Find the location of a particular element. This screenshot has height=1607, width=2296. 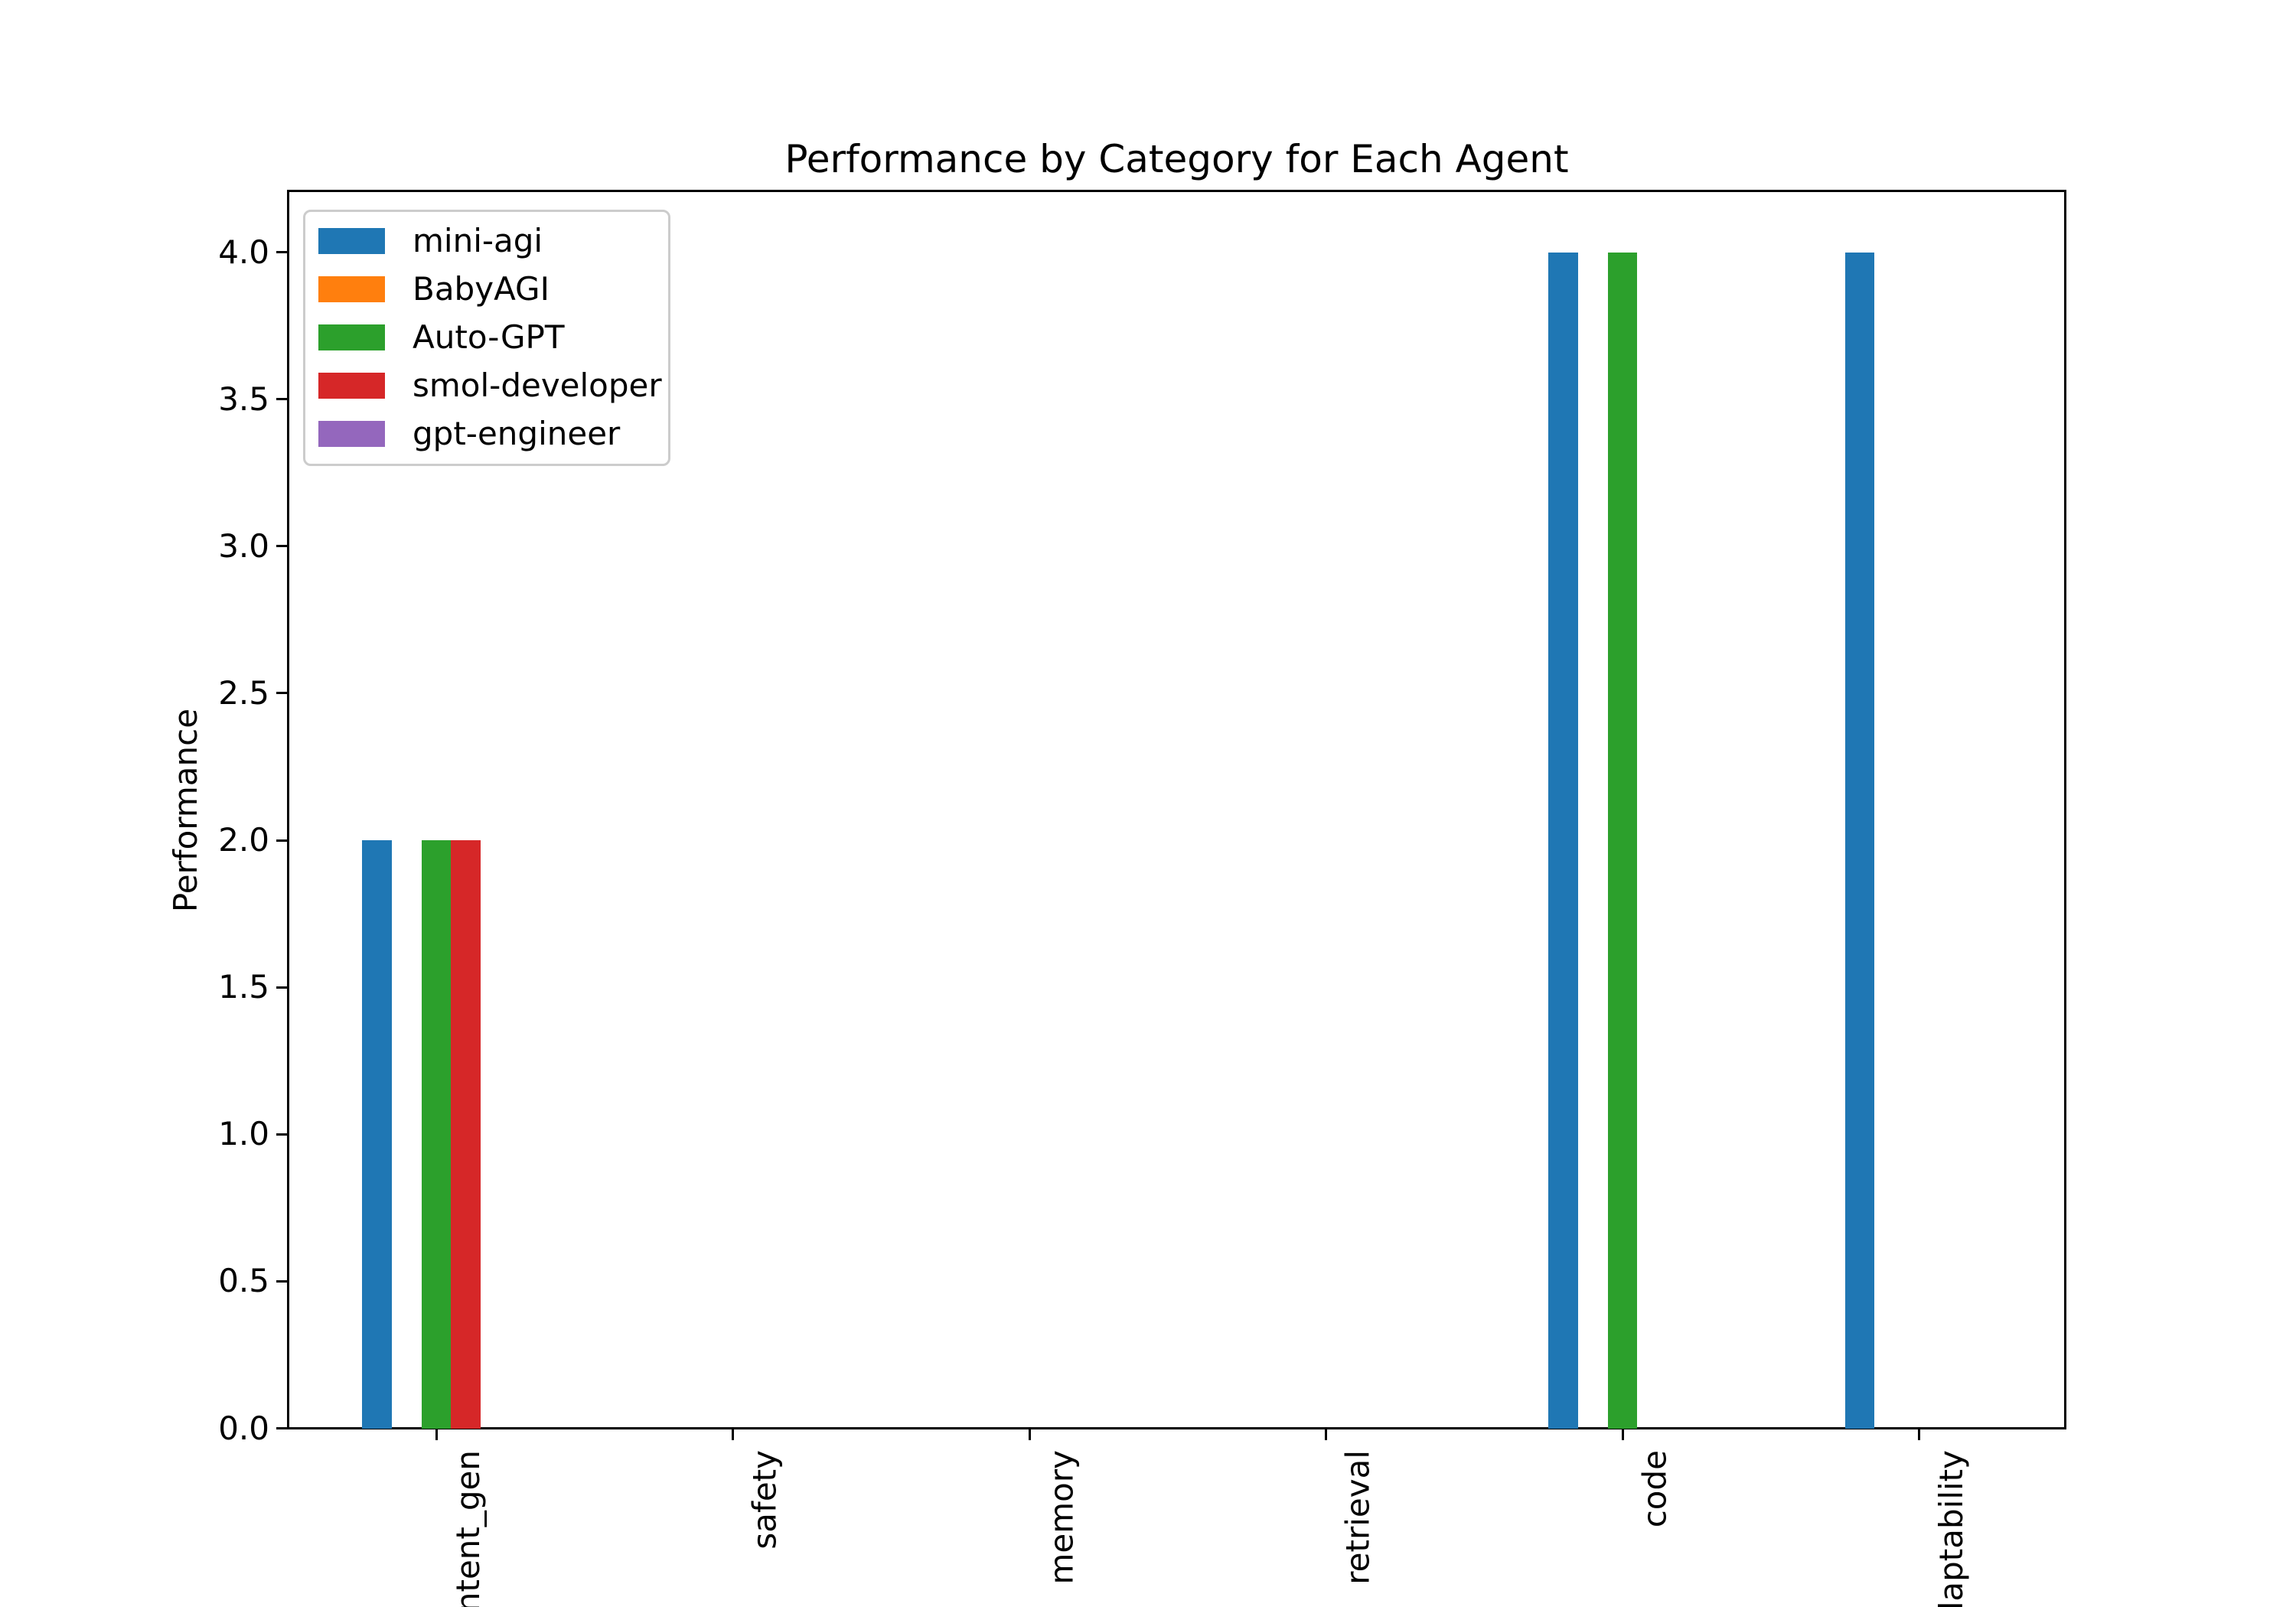

xtick-label-adaptability: adaptability is located at coordinates (1951, 1529).